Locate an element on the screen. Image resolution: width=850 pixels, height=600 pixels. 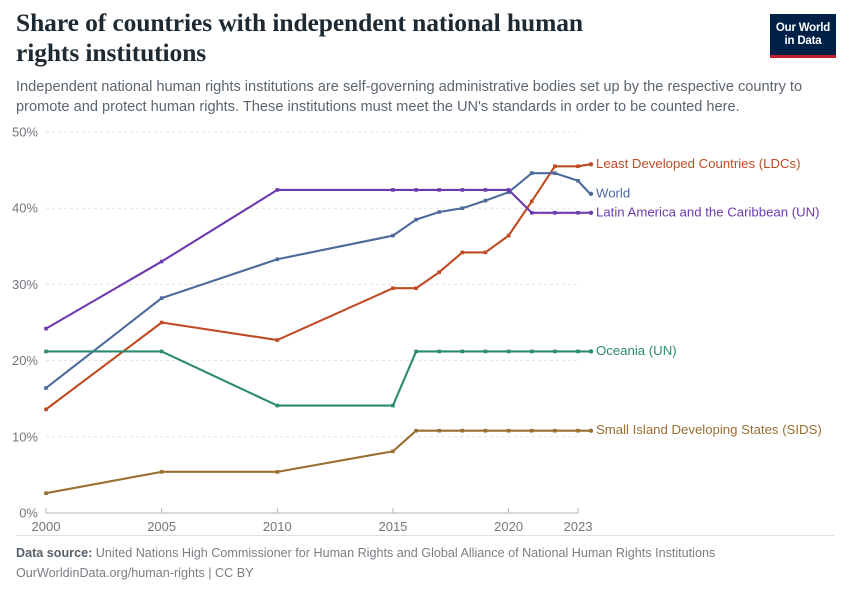
license-label: CC BY is located at coordinates (234, 573).